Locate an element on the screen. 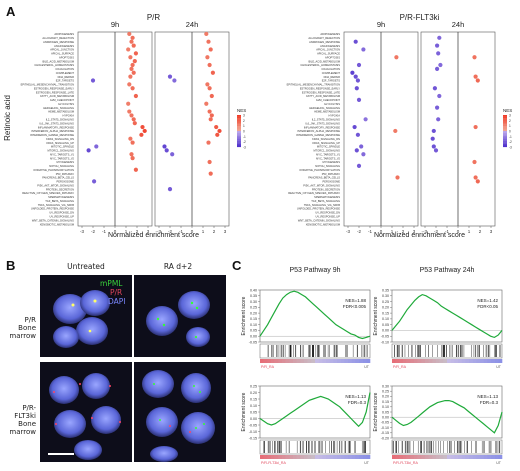 Image resolution: width=520 pixels, height=471 pixels. y-tick-label: -0.05 is located at coordinates (385, 337).